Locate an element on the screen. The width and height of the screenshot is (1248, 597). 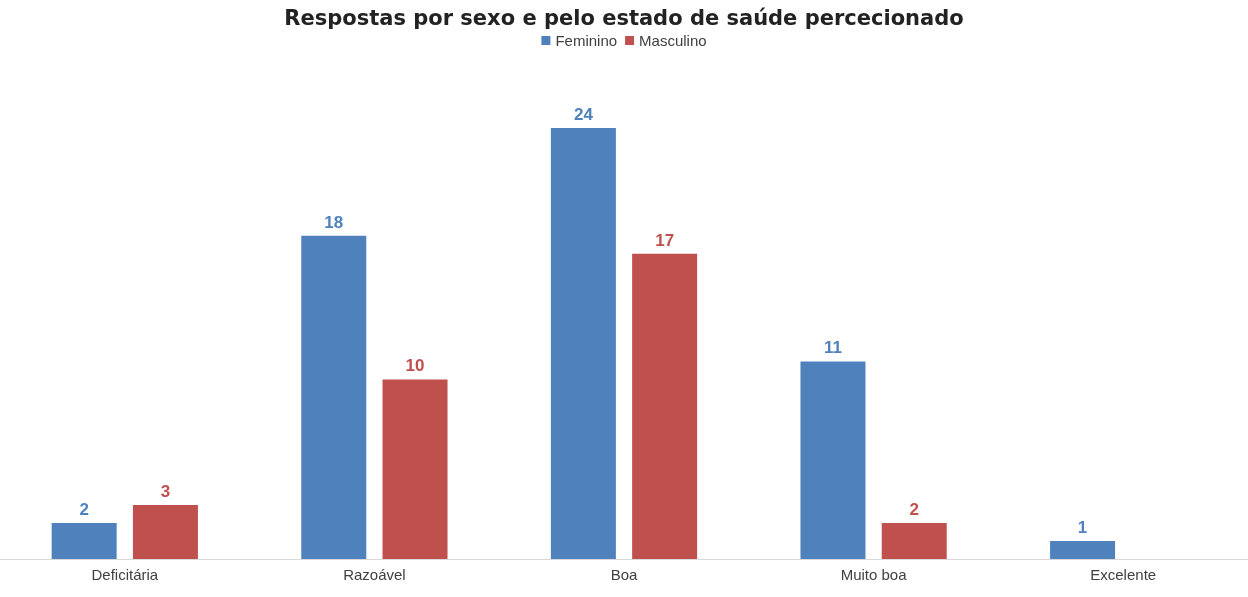
x-tick-label: Razoável is located at coordinates (374, 574).